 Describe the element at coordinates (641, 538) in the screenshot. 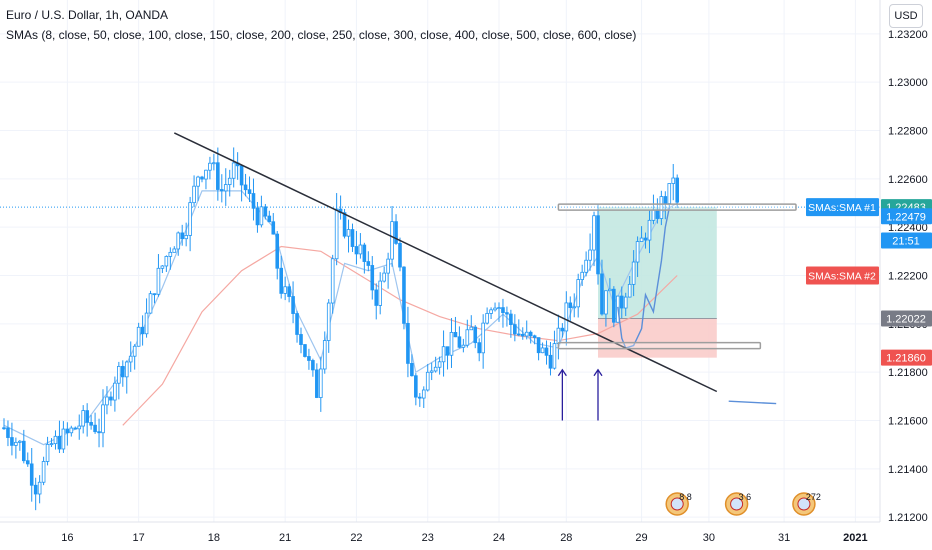

I see `time-tick-label: 29` at that location.